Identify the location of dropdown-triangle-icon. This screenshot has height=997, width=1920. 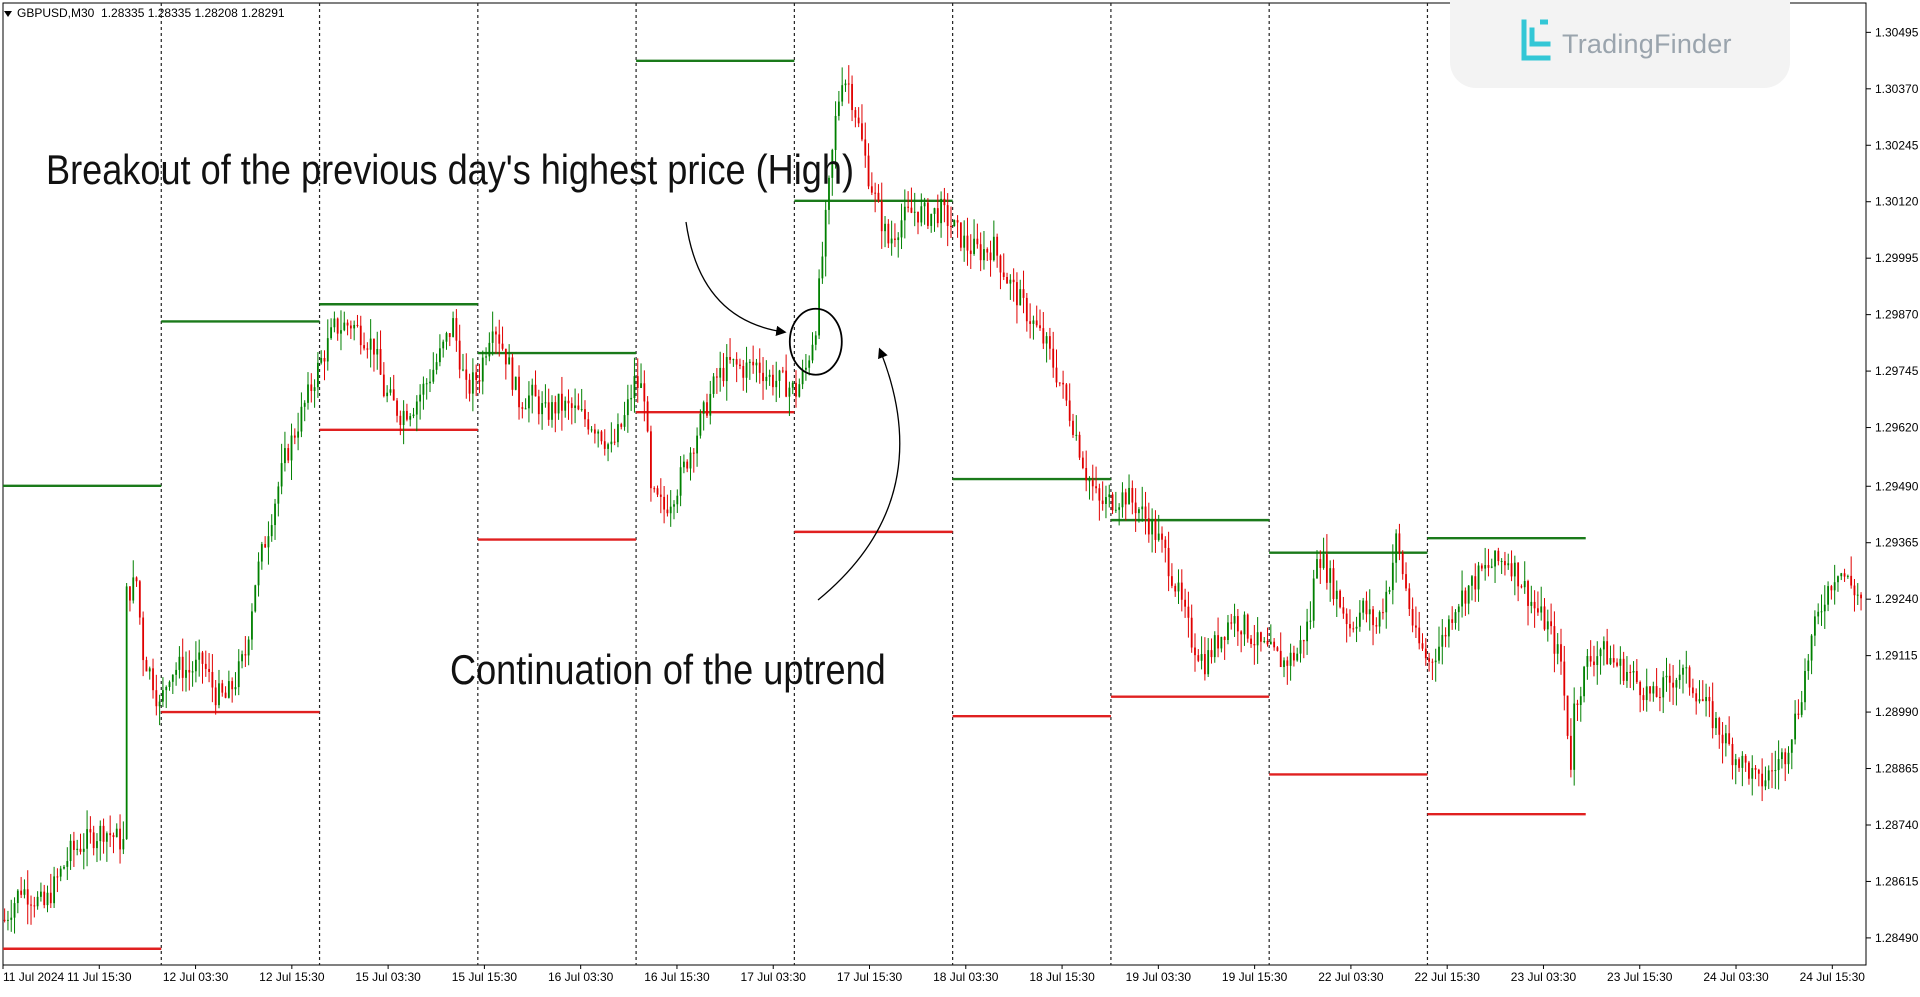
(8, 13).